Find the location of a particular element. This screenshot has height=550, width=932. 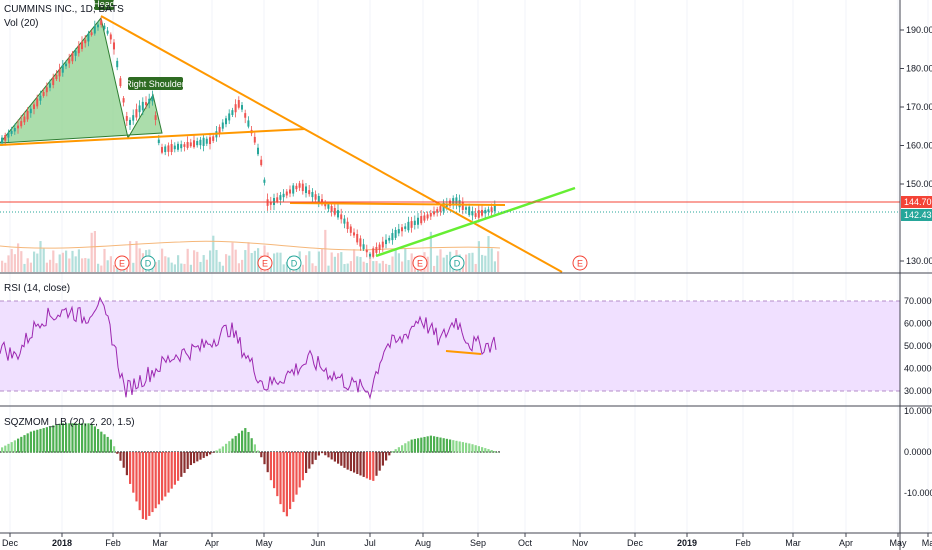

time-tick-label: Apr is located at coordinates (846, 543).